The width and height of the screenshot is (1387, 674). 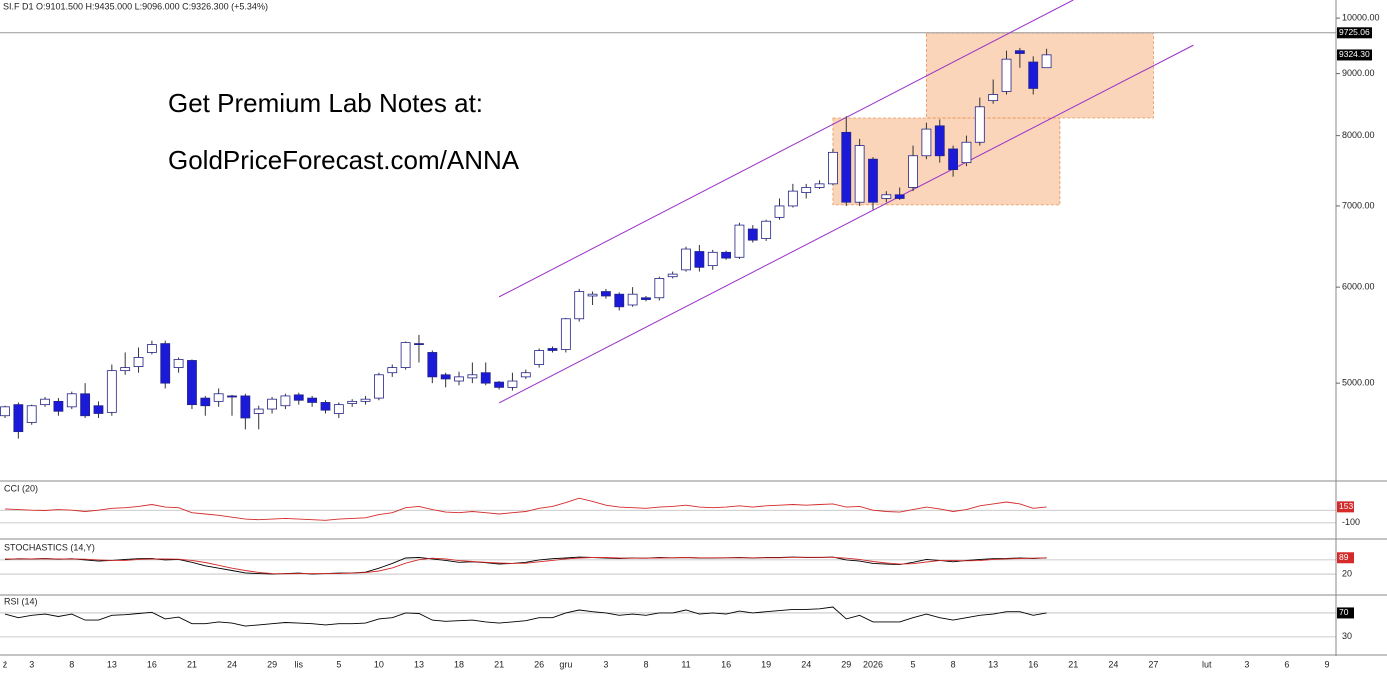 I want to click on x-tick-label: 11, so click(x=685, y=664).